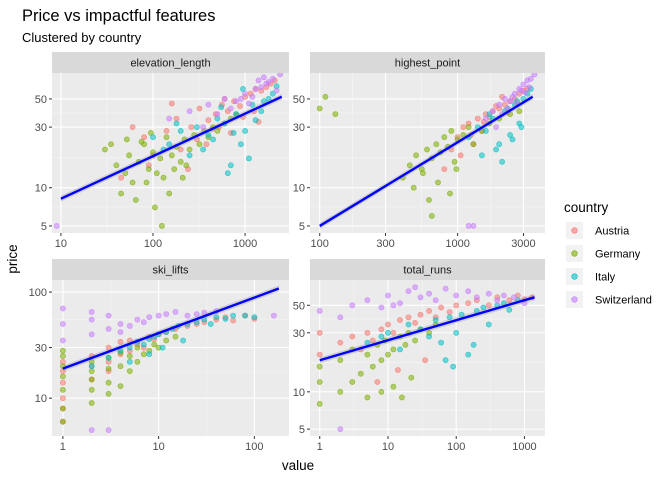 The width and height of the screenshot is (672, 480). Describe the element at coordinates (618, 255) in the screenshot. I see `legend-label: Germany` at that location.